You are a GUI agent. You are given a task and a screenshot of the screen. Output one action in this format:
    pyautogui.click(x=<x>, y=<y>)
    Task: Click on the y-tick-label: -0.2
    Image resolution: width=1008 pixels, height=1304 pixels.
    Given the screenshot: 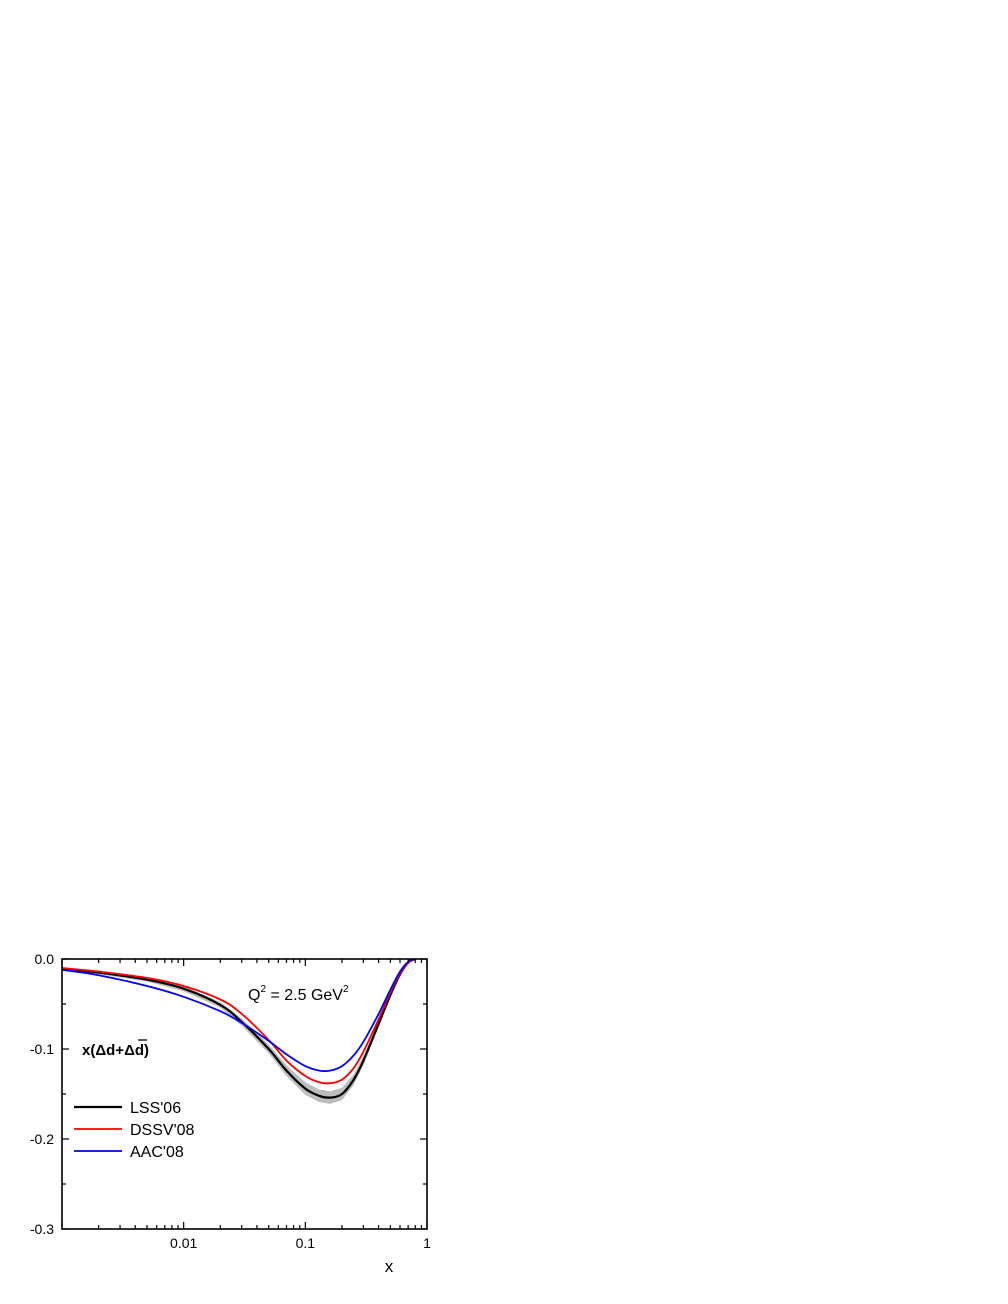 What is the action you would take?
    pyautogui.click(x=42, y=1139)
    